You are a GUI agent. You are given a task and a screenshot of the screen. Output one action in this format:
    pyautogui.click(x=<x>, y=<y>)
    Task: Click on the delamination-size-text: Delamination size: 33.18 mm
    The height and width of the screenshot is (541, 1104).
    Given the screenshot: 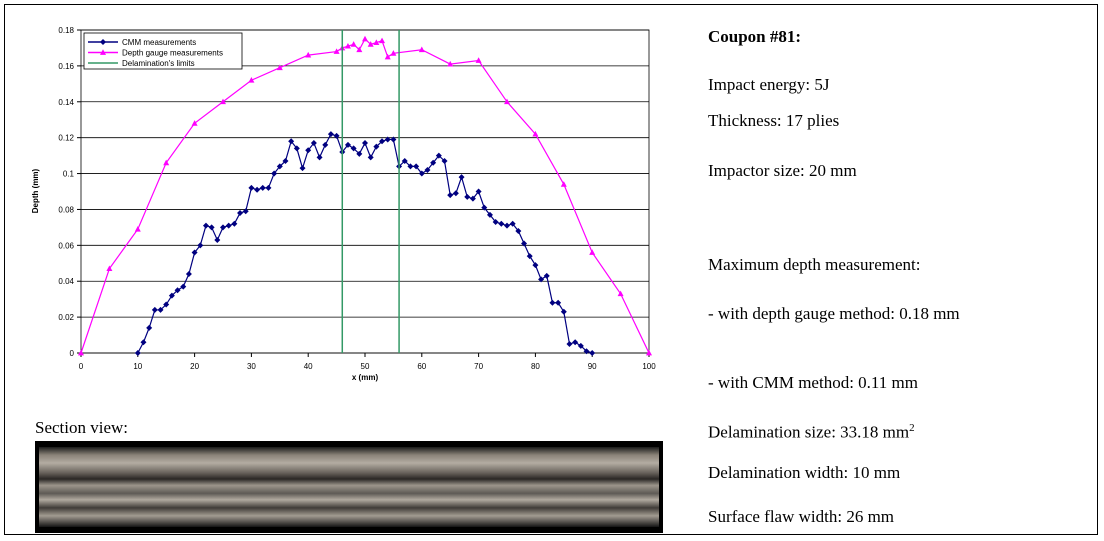 What is the action you would take?
    pyautogui.click(x=809, y=432)
    